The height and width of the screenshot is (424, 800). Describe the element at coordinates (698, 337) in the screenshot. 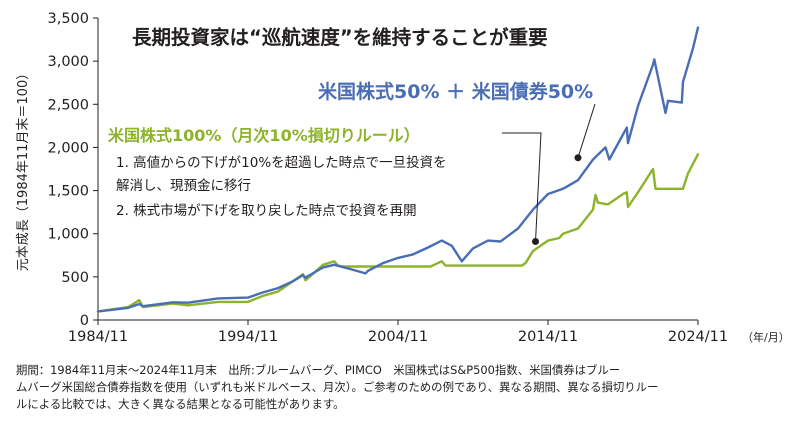

I see `x-tick-label: 2024/11` at that location.